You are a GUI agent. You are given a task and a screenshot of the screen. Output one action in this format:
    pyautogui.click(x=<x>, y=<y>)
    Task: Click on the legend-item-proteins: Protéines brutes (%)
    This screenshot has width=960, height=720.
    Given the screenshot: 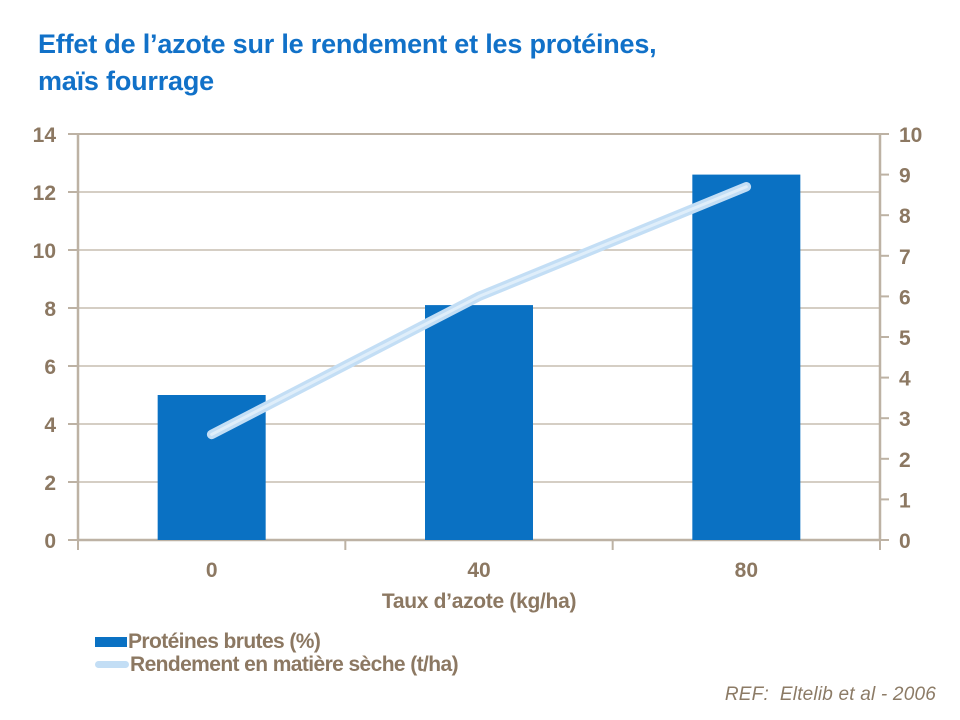 What is the action you would take?
    pyautogui.click(x=276, y=641)
    